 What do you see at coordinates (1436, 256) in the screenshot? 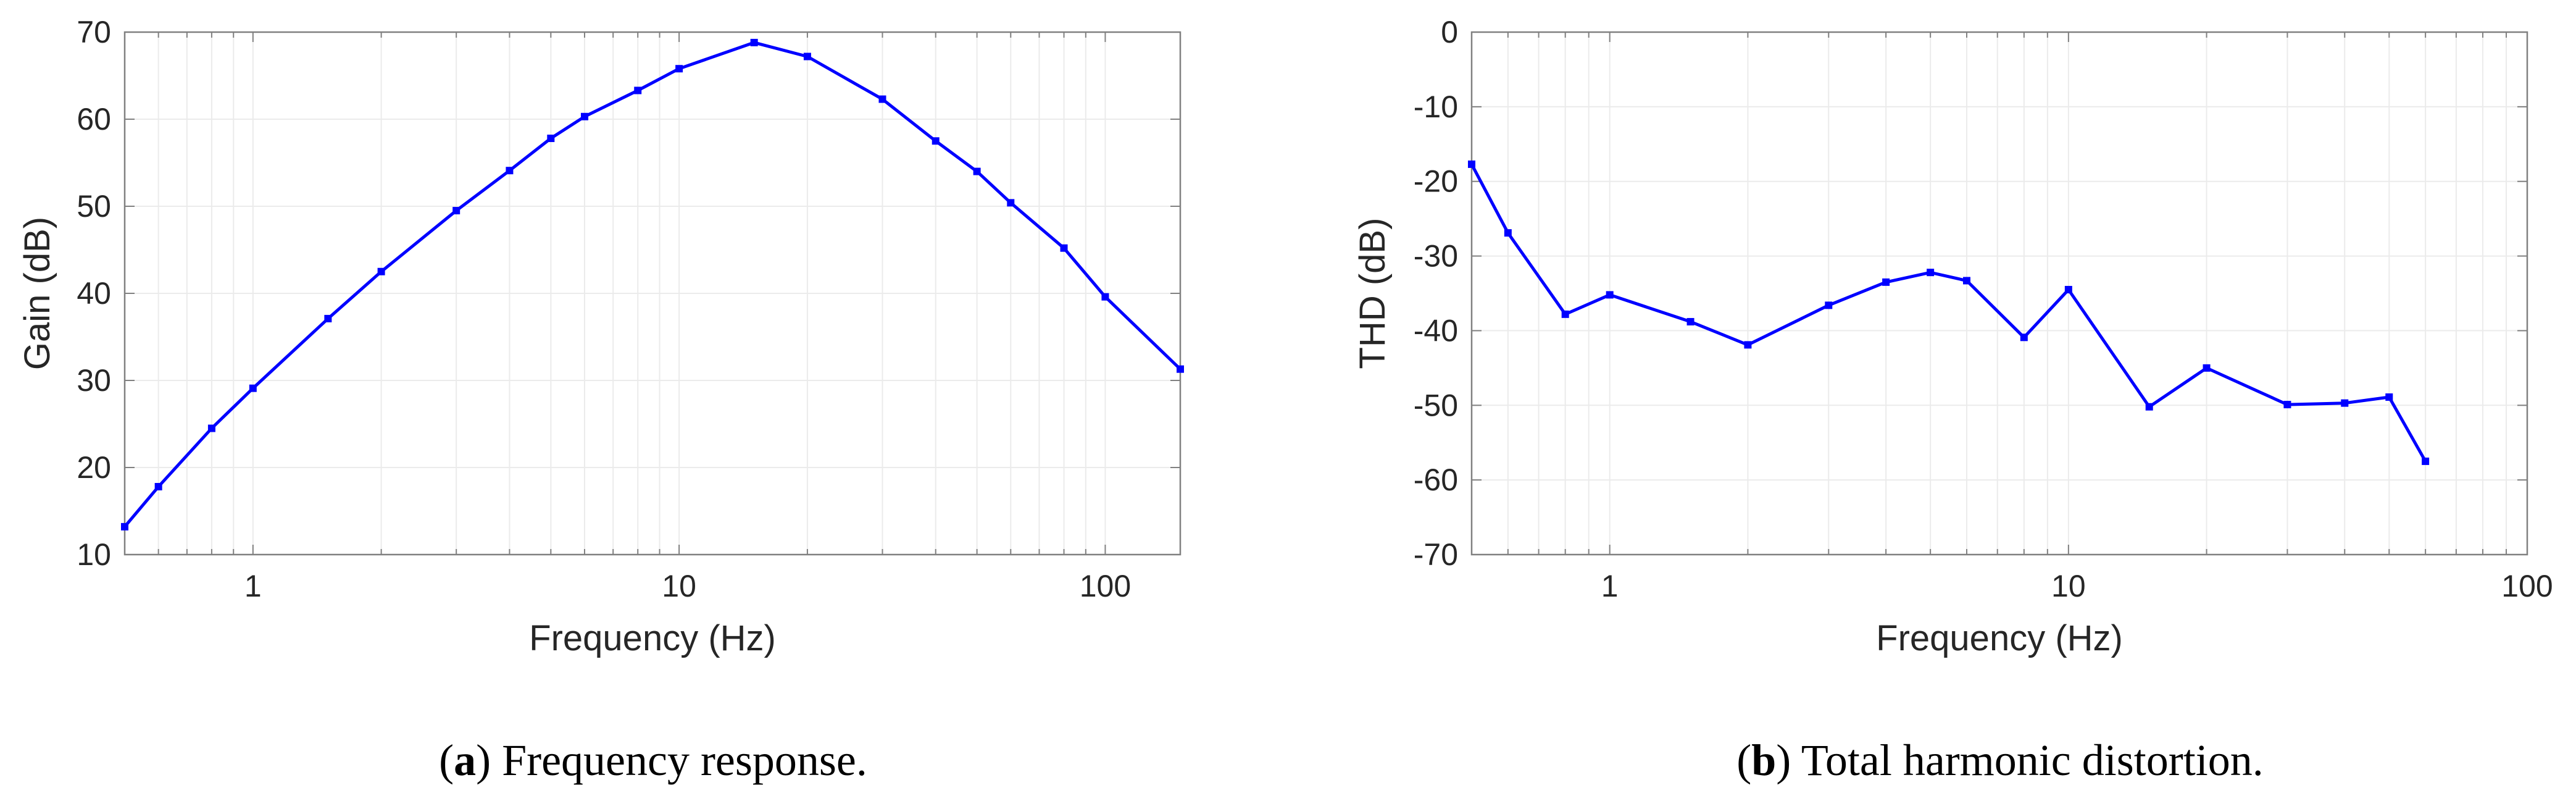
I see `y-tick-label: -30` at bounding box center [1436, 256].